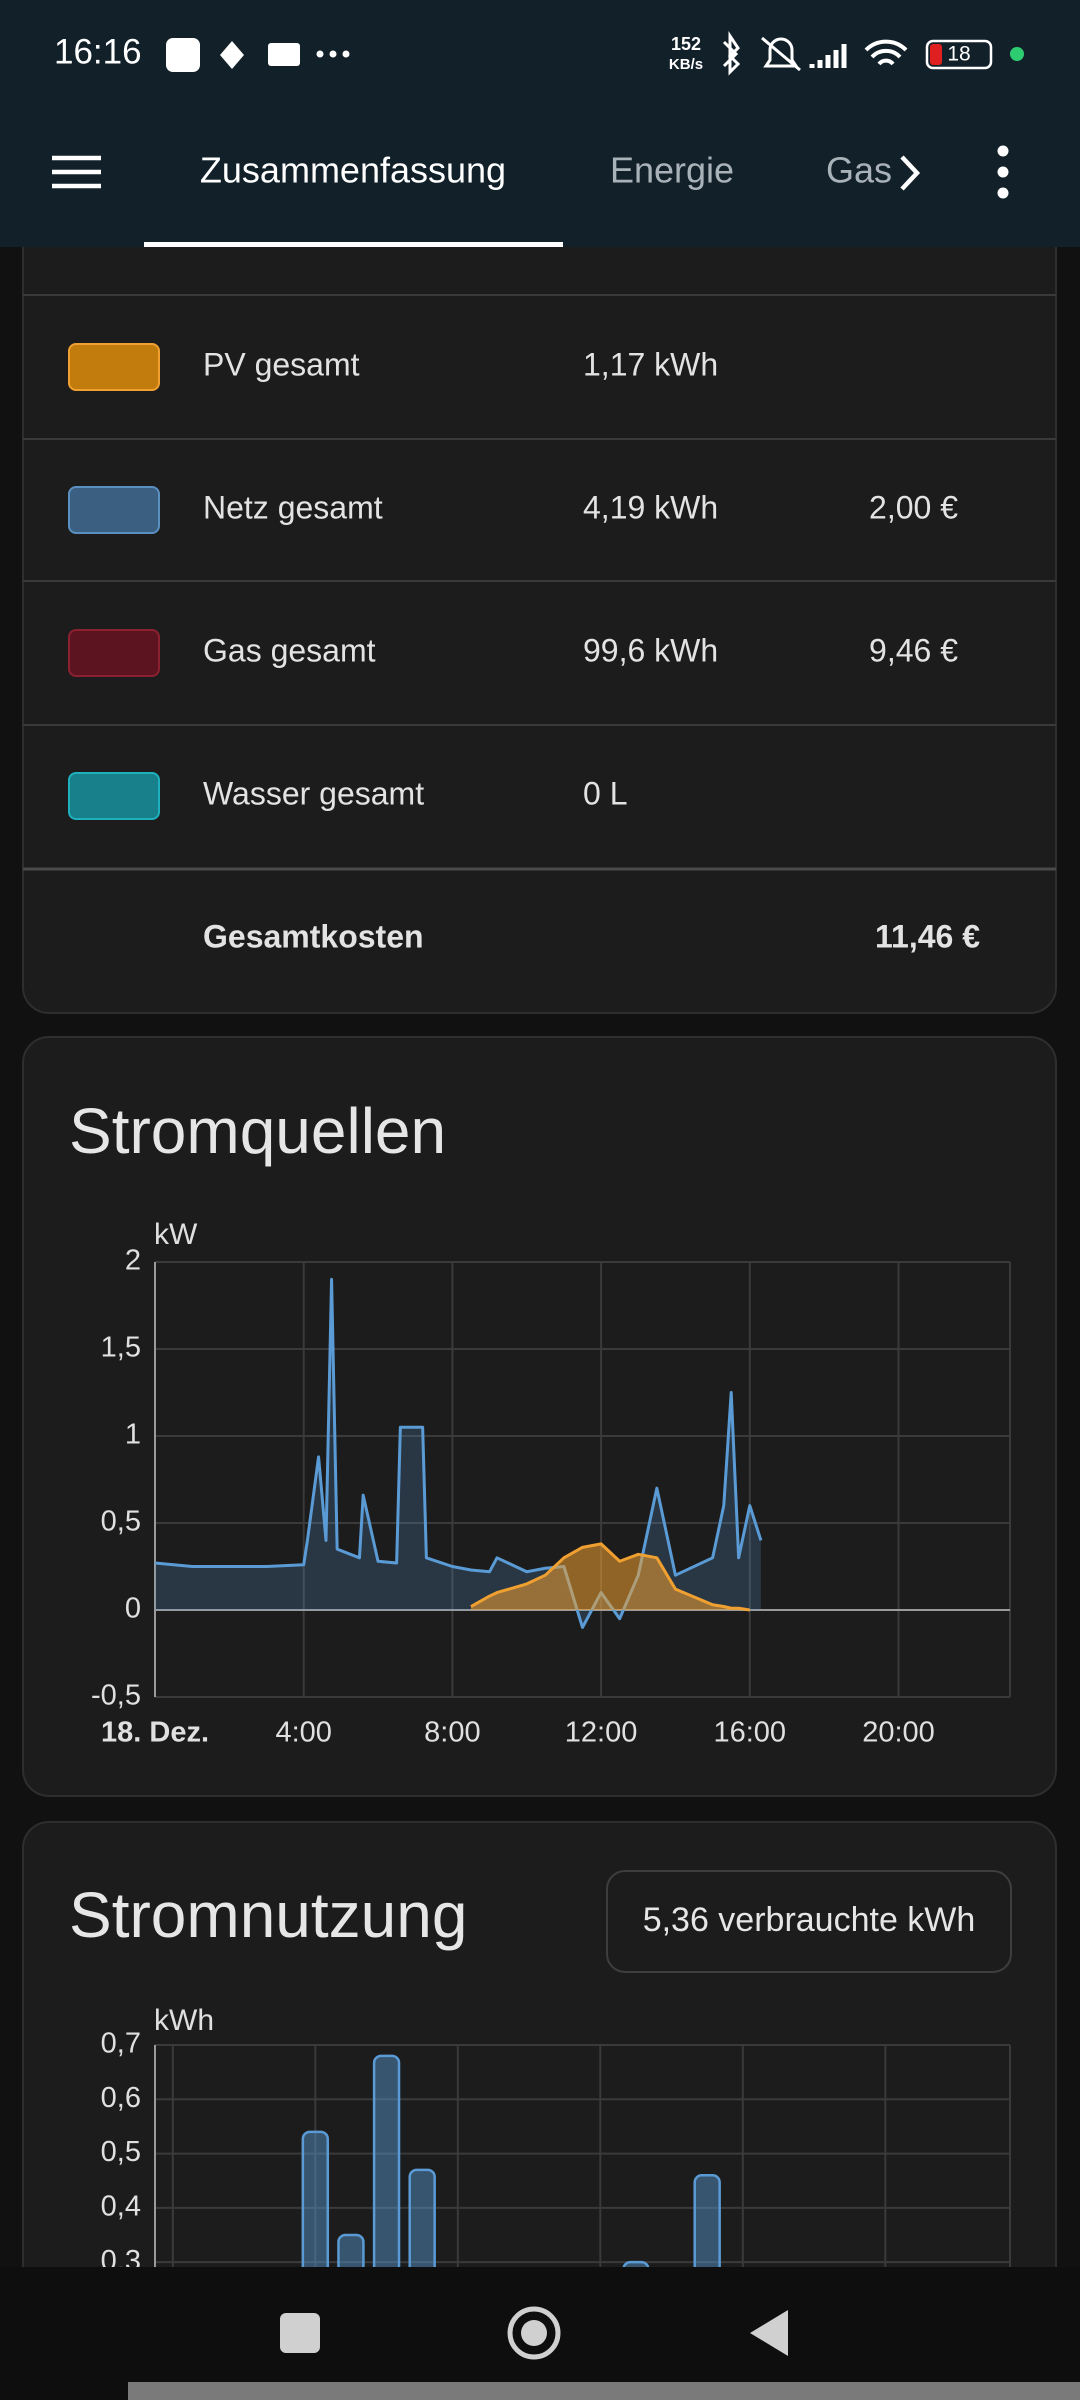  I want to click on y-tick-label: 0,6, so click(121, 2098).